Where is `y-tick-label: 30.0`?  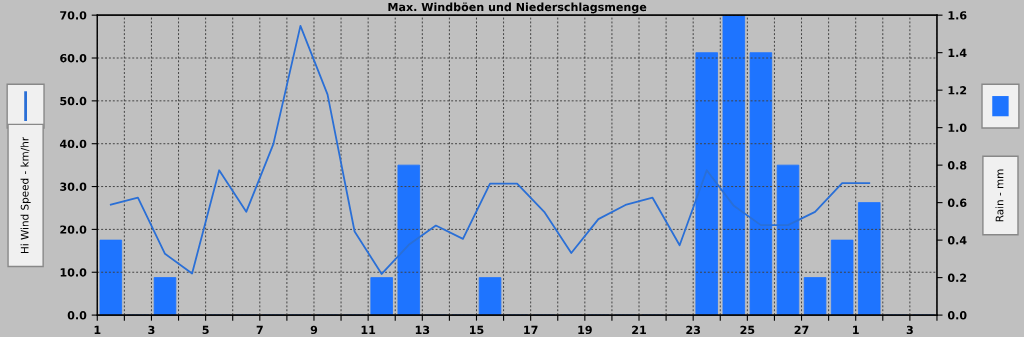
y-tick-label: 30.0 is located at coordinates (73, 186).